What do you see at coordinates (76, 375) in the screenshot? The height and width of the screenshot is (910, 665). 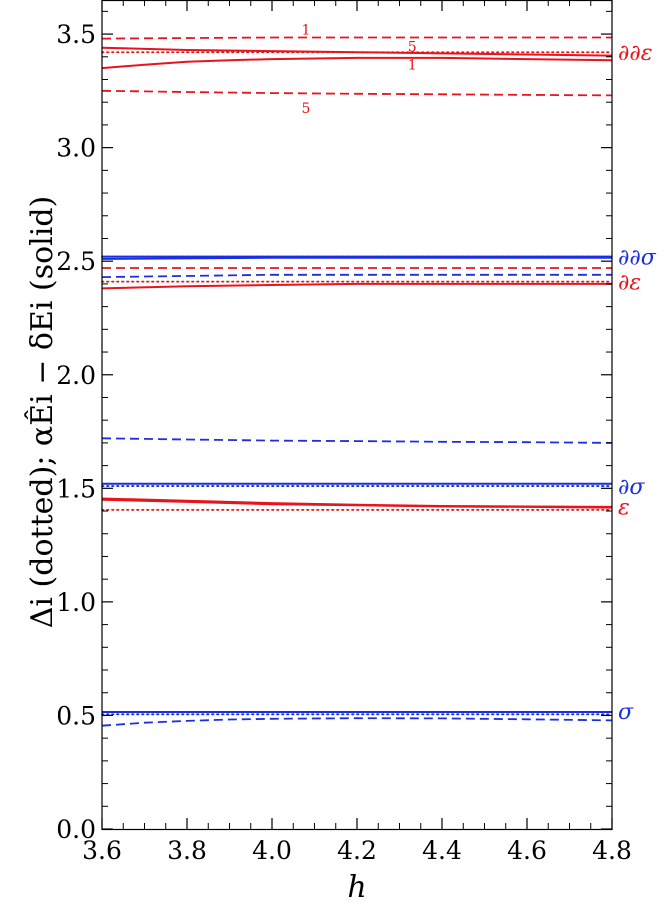 I see `y-tick-label: 2.0` at bounding box center [76, 375].